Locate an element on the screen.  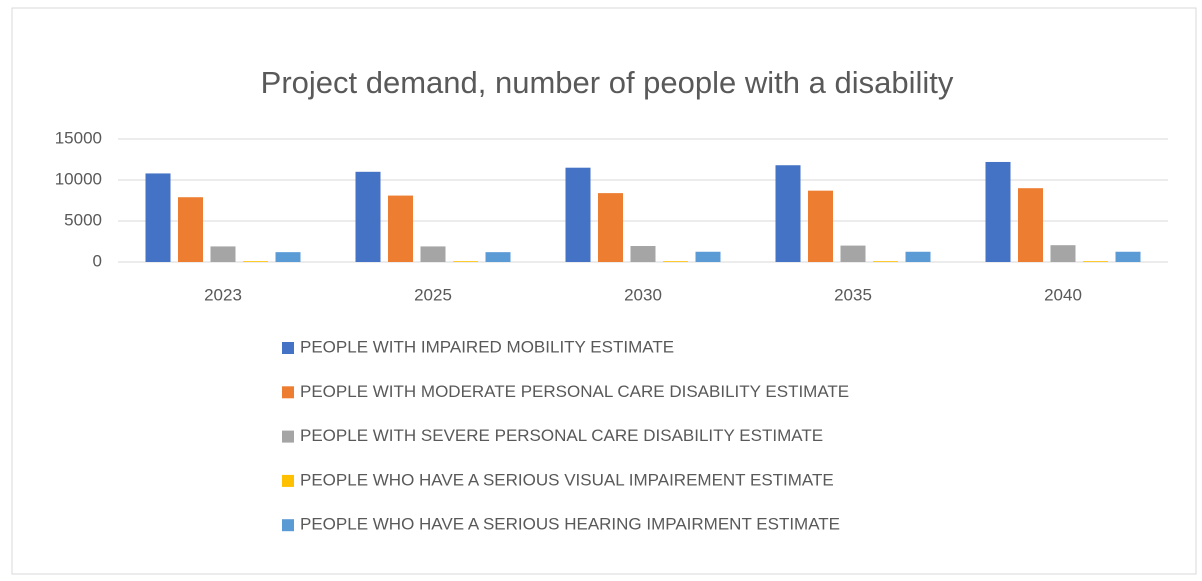
x-tick-label: 2025 is located at coordinates (433, 294).